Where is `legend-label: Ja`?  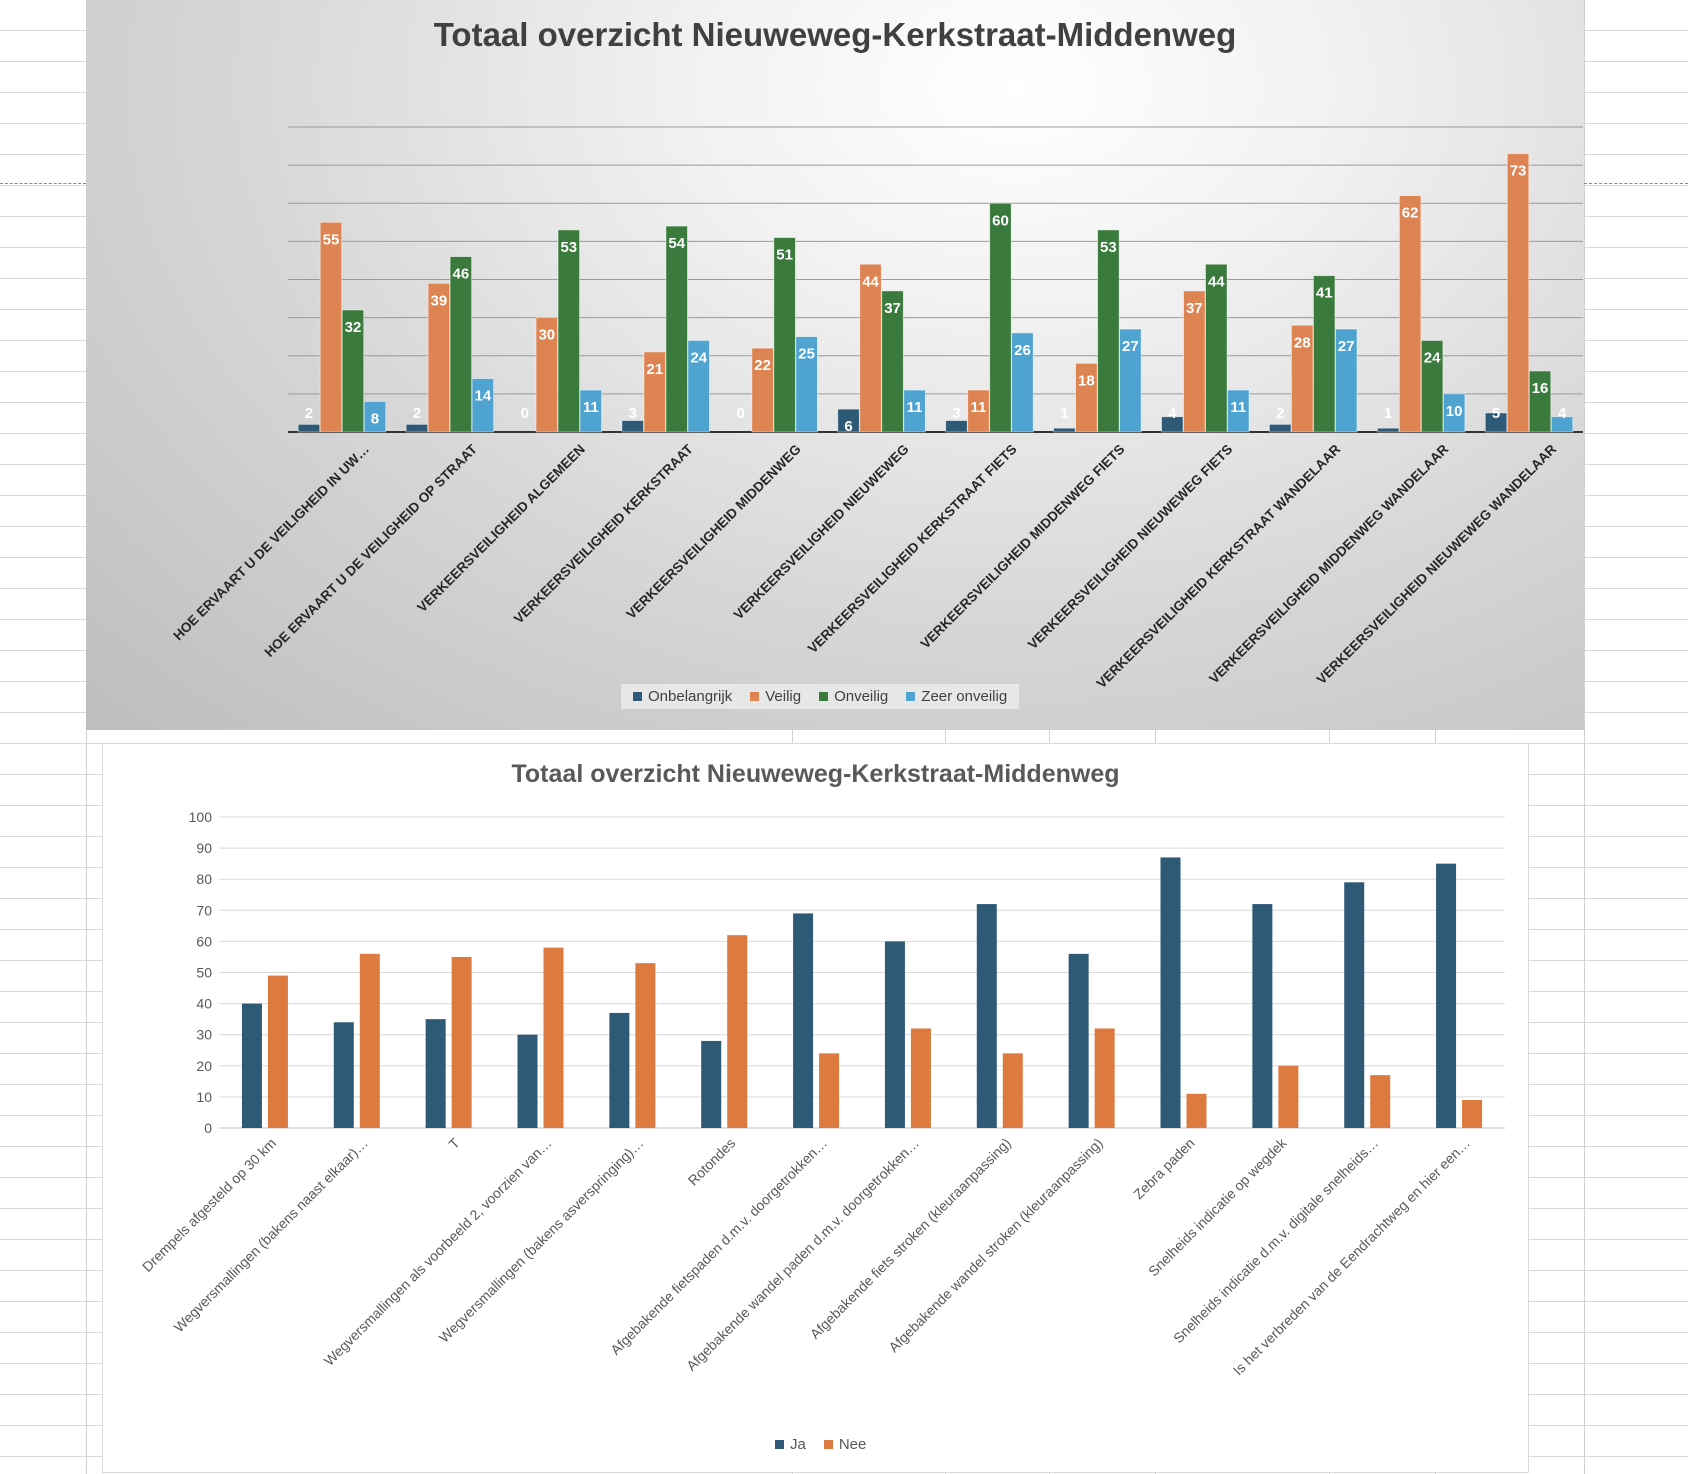 legend-label: Ja is located at coordinates (798, 1444).